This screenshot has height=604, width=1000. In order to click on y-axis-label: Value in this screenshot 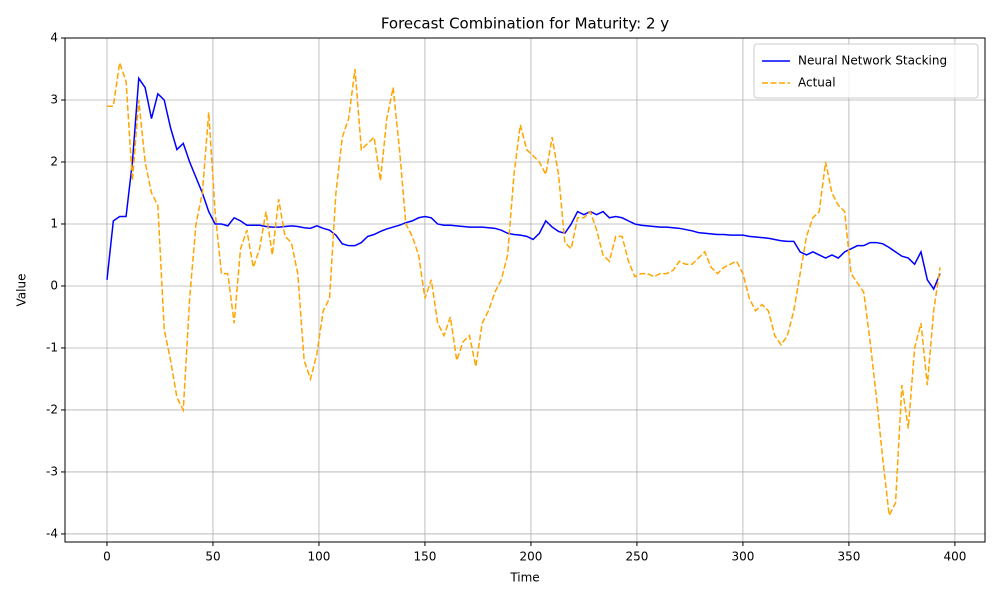, I will do `click(22, 290)`.